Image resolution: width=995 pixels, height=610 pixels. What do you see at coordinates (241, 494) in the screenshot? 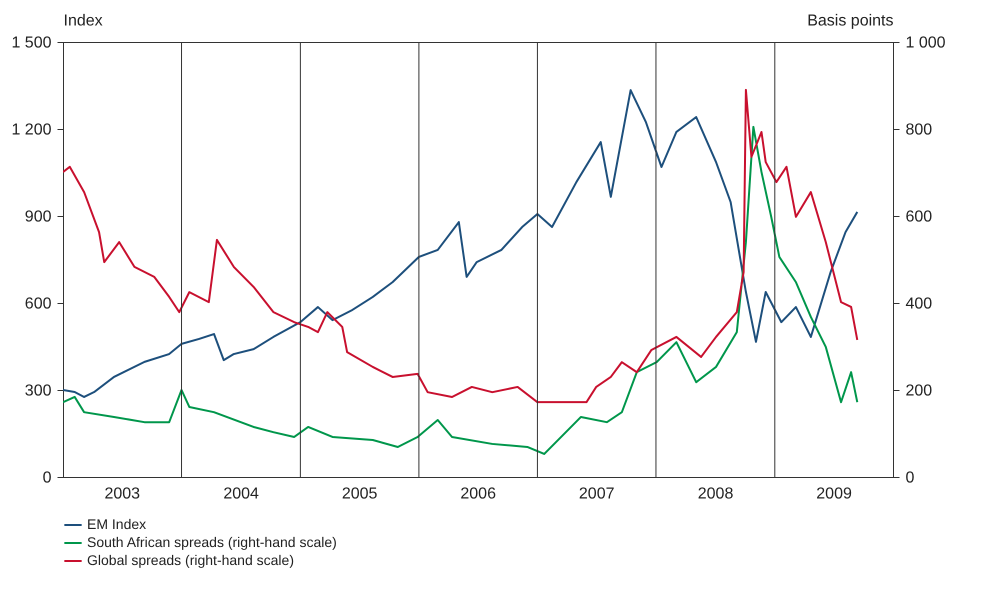
I see `x-tick-label: 2004` at bounding box center [241, 494].